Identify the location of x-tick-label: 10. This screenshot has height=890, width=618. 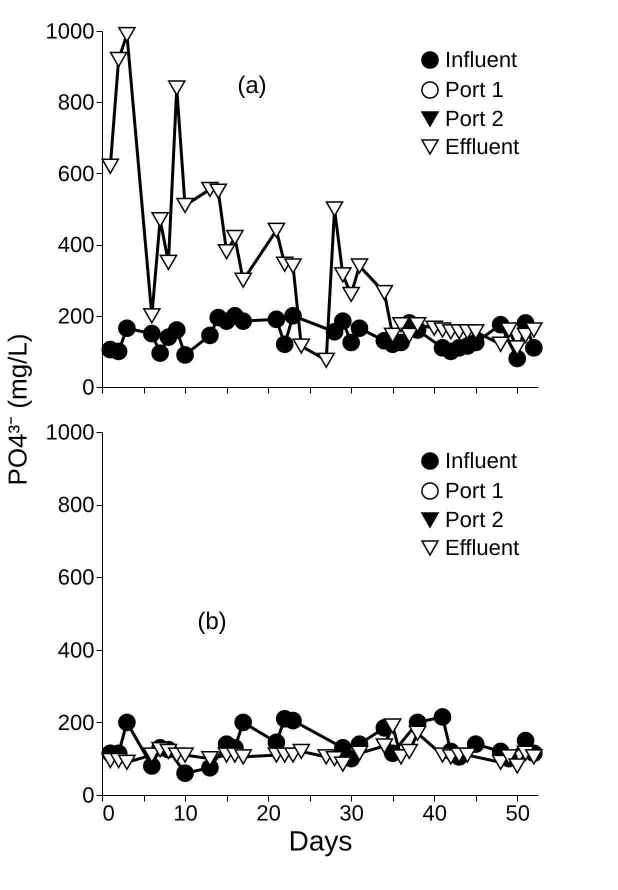
(185, 813).